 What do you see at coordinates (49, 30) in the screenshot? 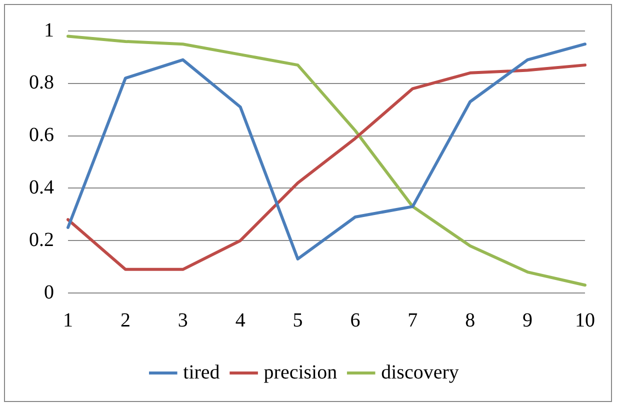
I see `y-tick-label: 1` at bounding box center [49, 30].